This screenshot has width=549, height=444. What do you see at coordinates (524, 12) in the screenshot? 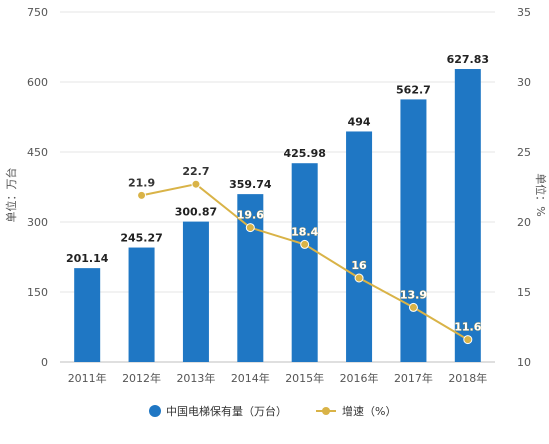
I see `right-tick-label: 35` at bounding box center [524, 12].